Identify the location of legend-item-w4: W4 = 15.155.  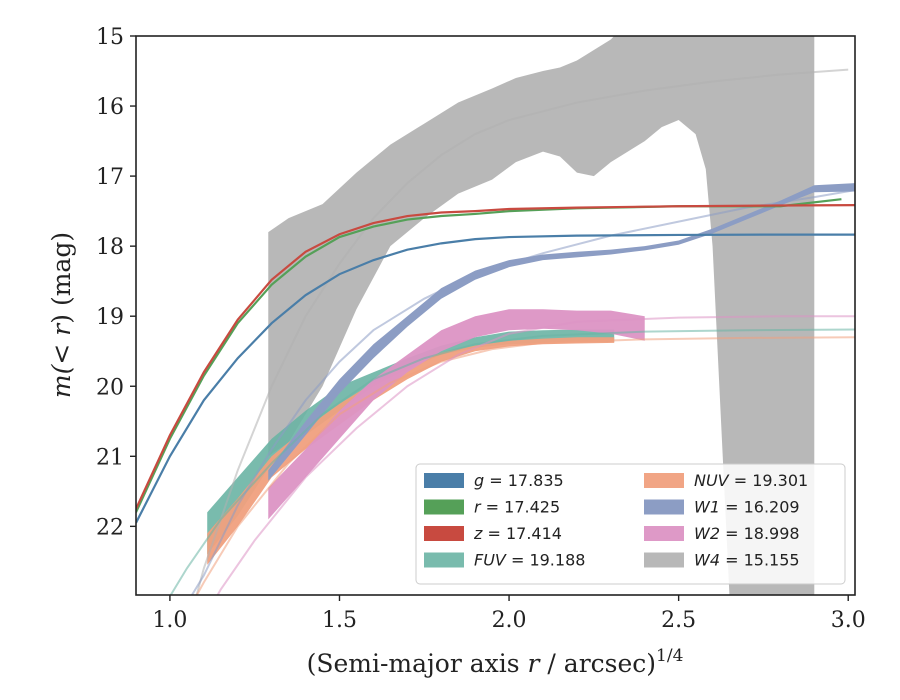
(722, 560).